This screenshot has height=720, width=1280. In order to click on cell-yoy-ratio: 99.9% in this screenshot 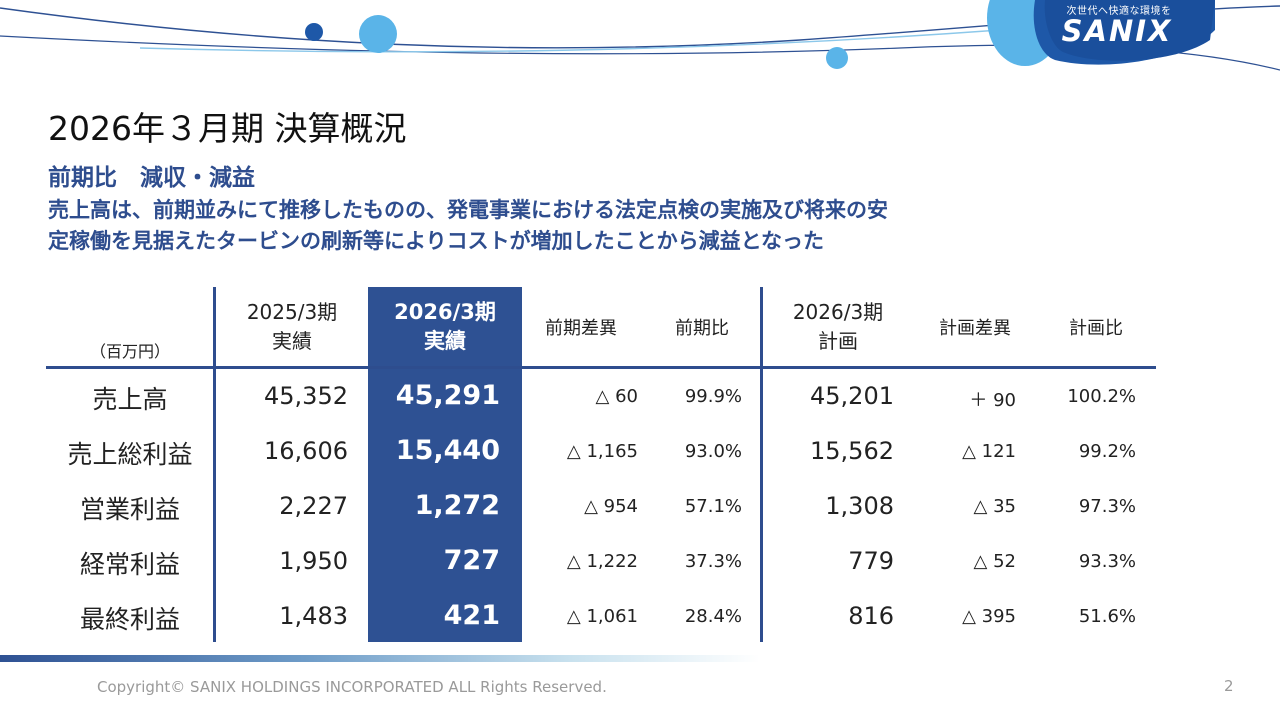, I will do `click(713, 396)`.